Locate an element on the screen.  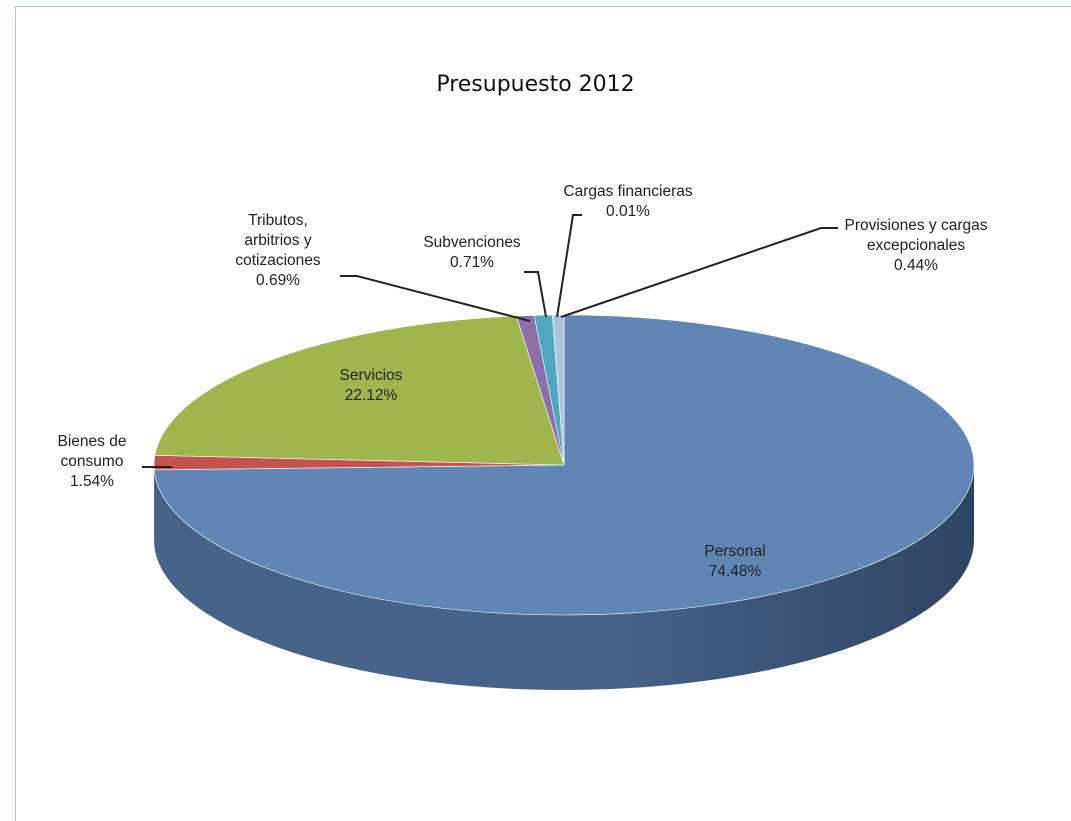
label-personal: Personal 74.48% is located at coordinates (734, 561).